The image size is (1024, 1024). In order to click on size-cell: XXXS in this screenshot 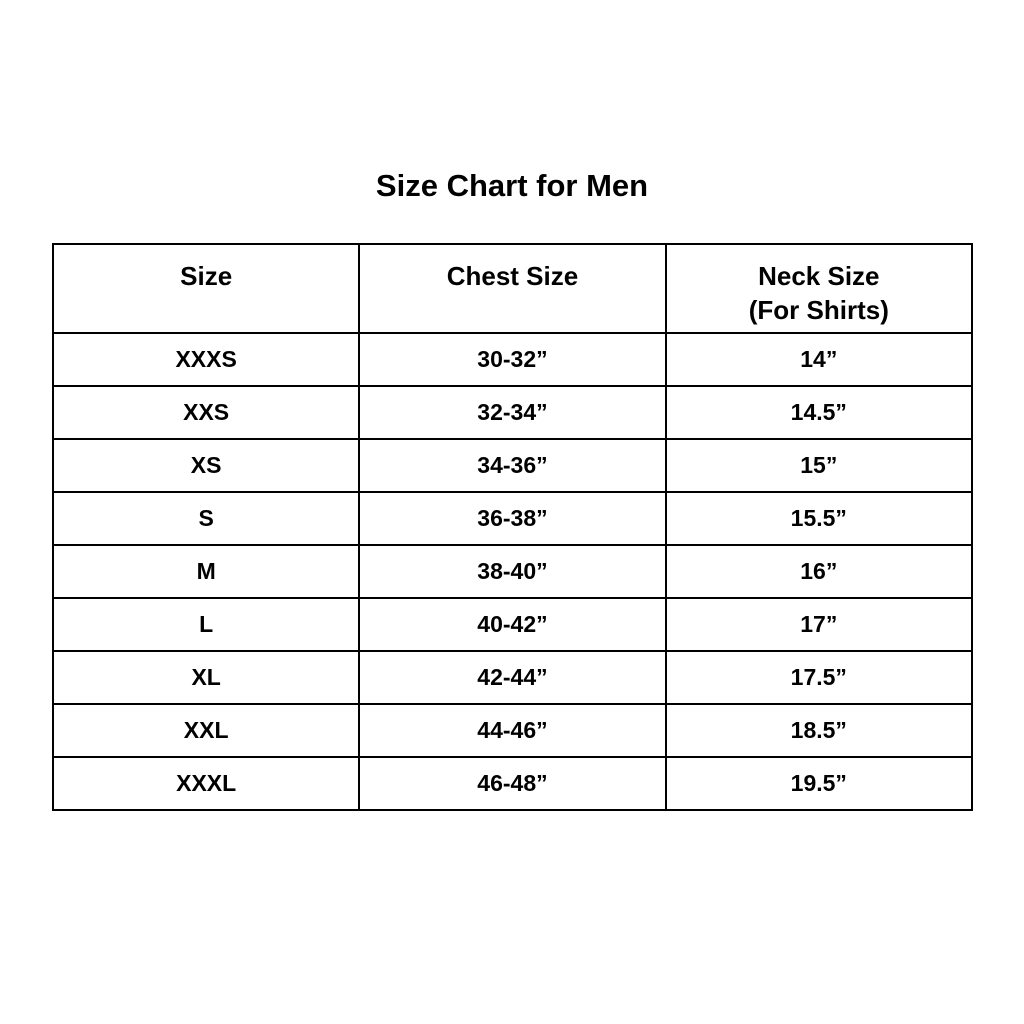, I will do `click(206, 359)`.